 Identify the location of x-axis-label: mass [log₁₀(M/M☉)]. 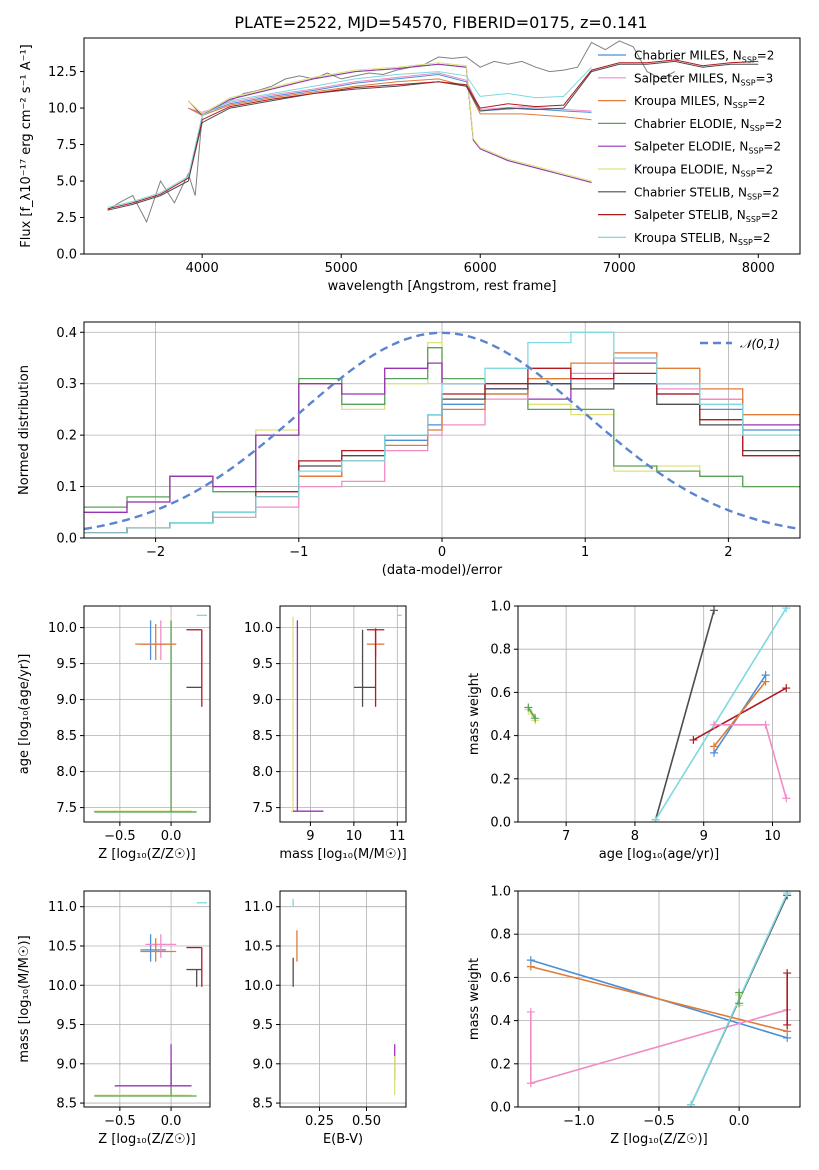
(342, 854).